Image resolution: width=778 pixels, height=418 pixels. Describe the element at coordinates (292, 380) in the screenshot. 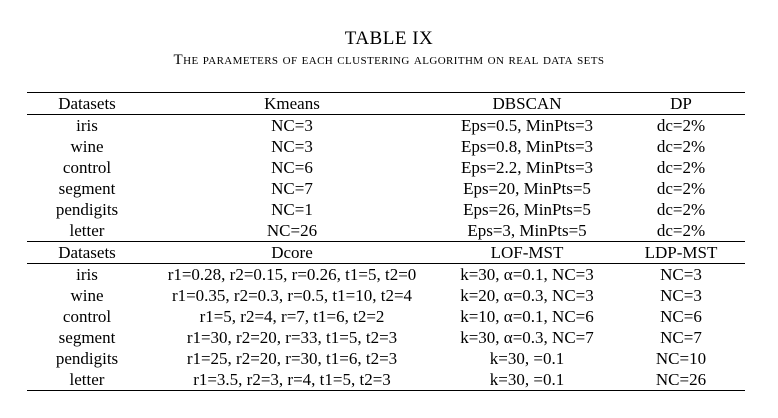

I see `table-cell: r1=3.5, r2=3, r=4, t1=5, t2=3` at that location.